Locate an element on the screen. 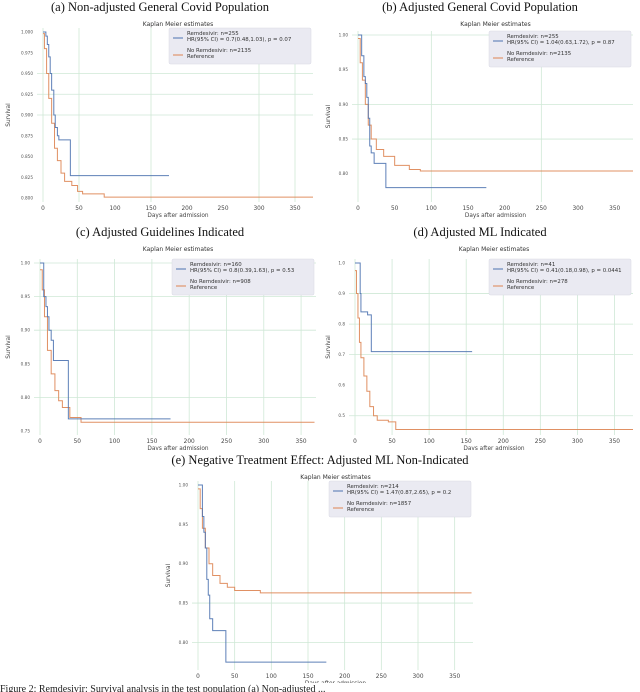  svg-text: 1.0 is located at coordinates (341, 263).